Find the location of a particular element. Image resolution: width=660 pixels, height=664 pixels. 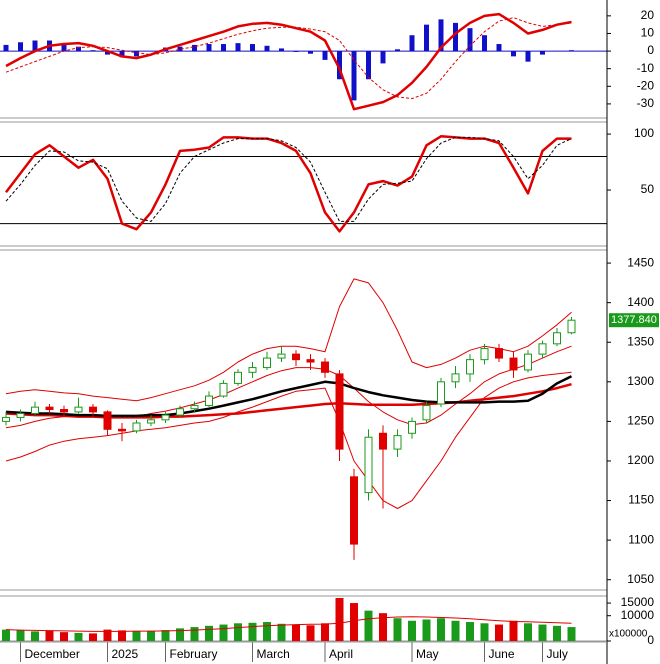

x-tick-label: April is located at coordinates (341, 654).